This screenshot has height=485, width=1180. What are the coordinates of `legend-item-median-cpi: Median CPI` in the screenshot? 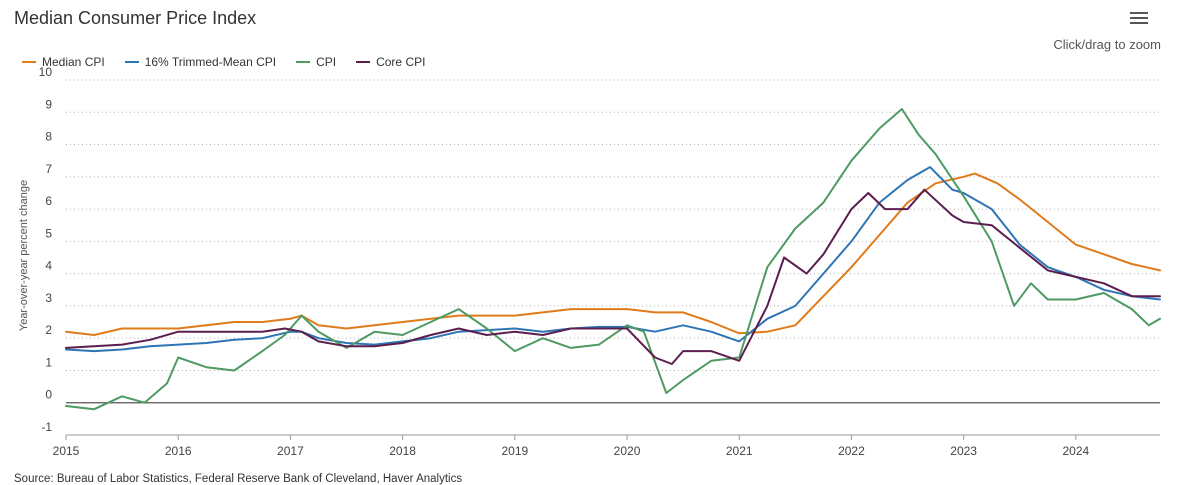 It's located at (63, 62).